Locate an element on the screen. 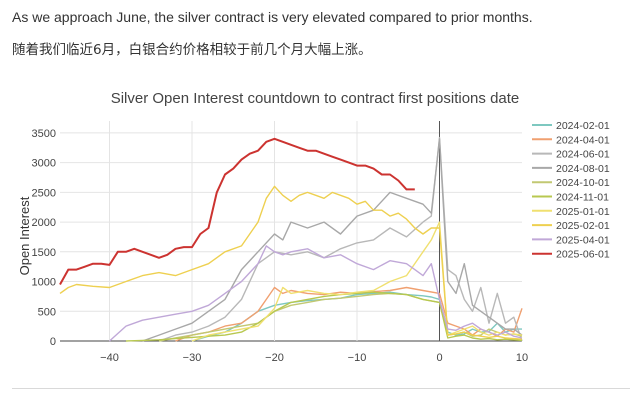  legend-label: 2024-08-01 is located at coordinates (583, 169).